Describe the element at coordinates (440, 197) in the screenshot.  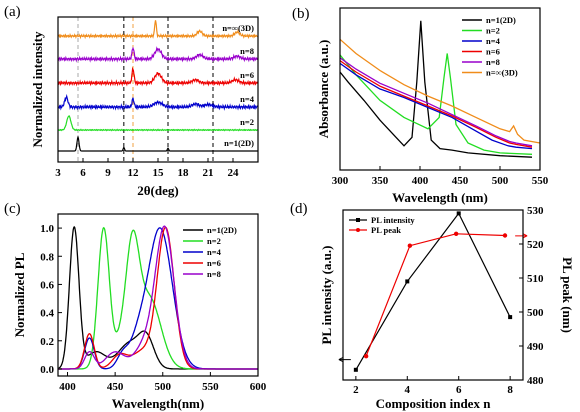
I see `x-axis-title: Wavelength (nm)` at that location.